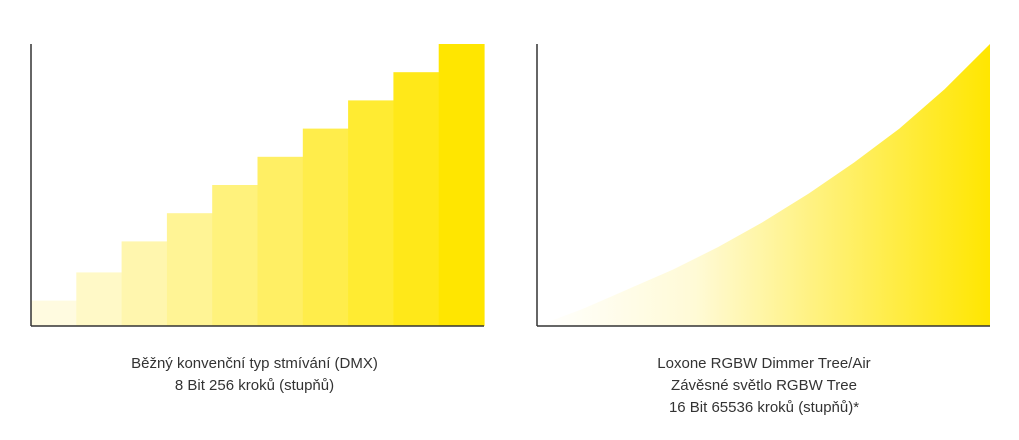  I want to click on caption-line: Běžný konvenční typ stmívání (DMX), so click(254, 363).